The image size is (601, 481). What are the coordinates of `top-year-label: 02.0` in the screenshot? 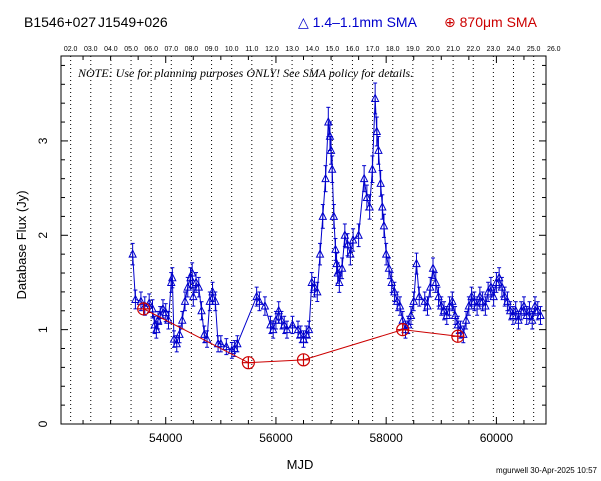 It's located at (71, 49).